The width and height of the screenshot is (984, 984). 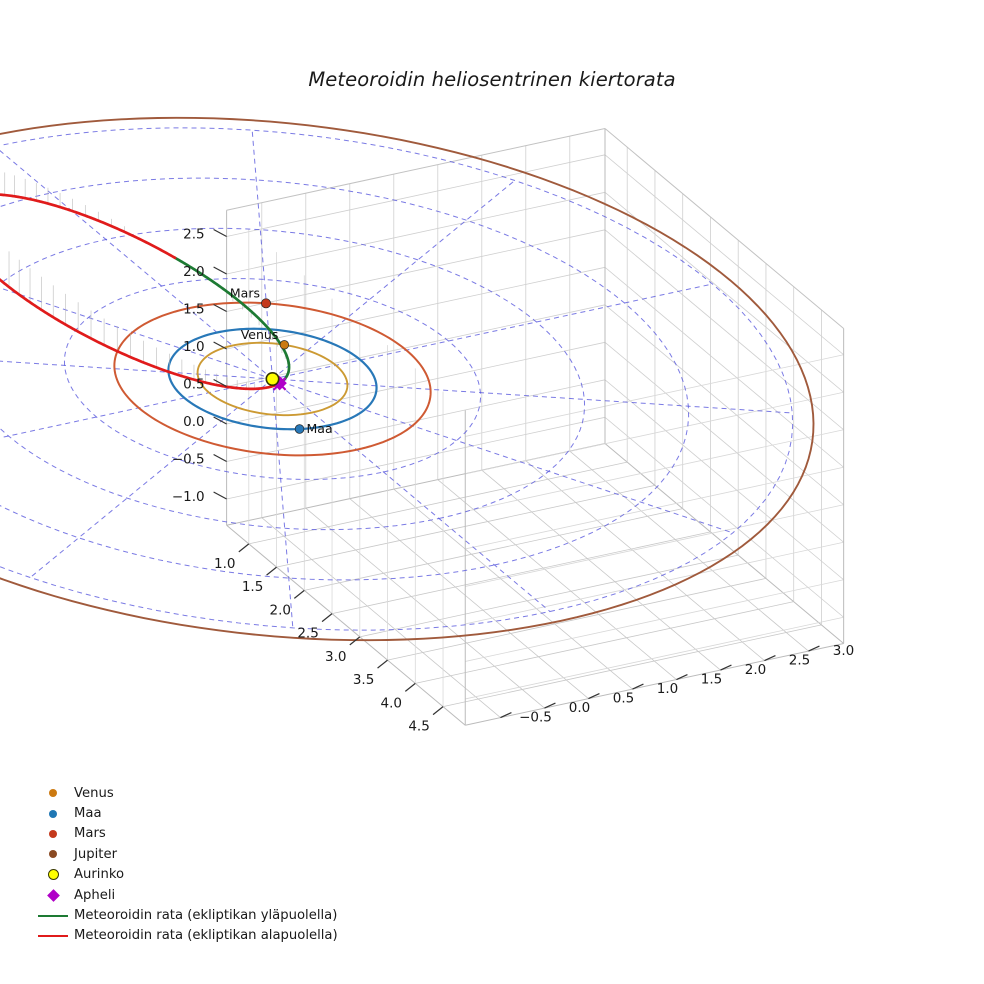 I want to click on legend-item-aurinko: Aurinko, so click(x=197, y=875).